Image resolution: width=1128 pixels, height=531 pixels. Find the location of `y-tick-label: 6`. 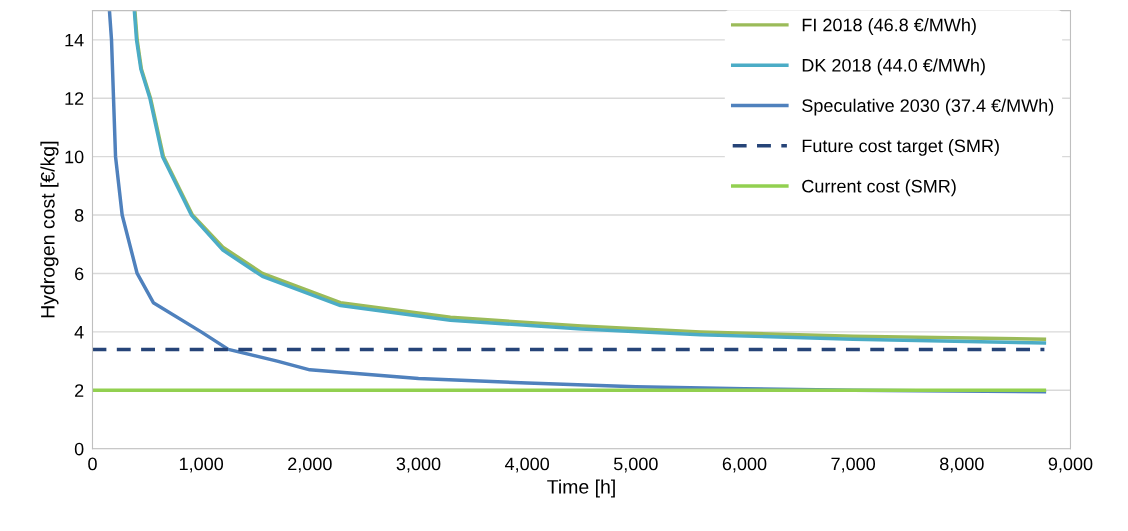

y-tick-label: 6 is located at coordinates (79, 274).